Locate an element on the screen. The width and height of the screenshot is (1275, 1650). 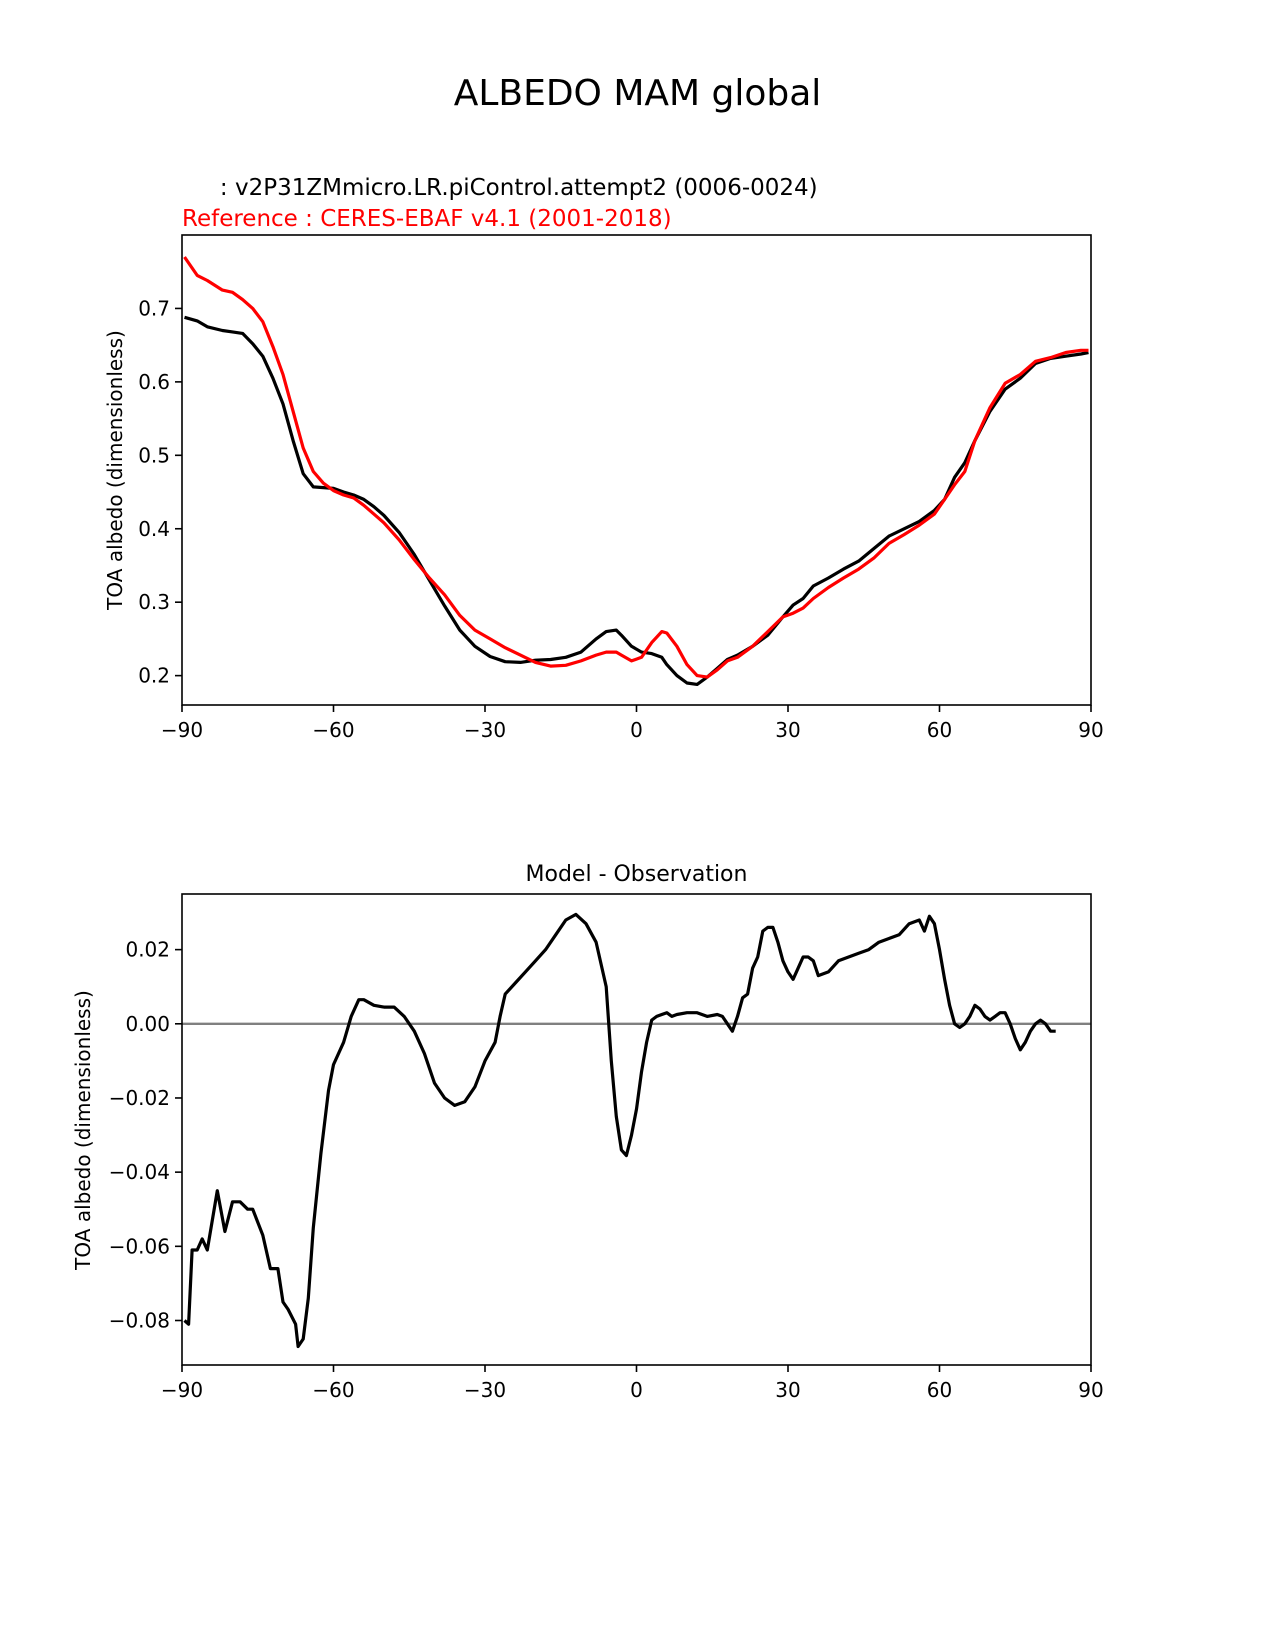
y-tick-label: 0.02 is located at coordinates (147, 950).